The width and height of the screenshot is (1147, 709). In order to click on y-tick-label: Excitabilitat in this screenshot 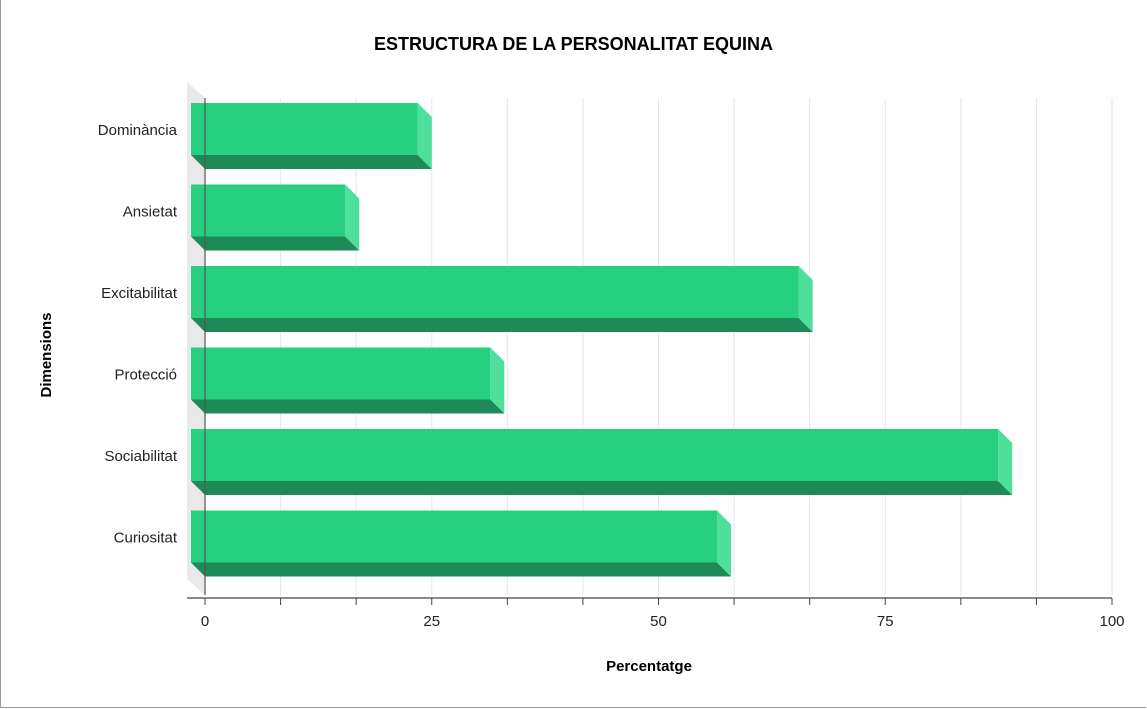, I will do `click(139, 293)`.